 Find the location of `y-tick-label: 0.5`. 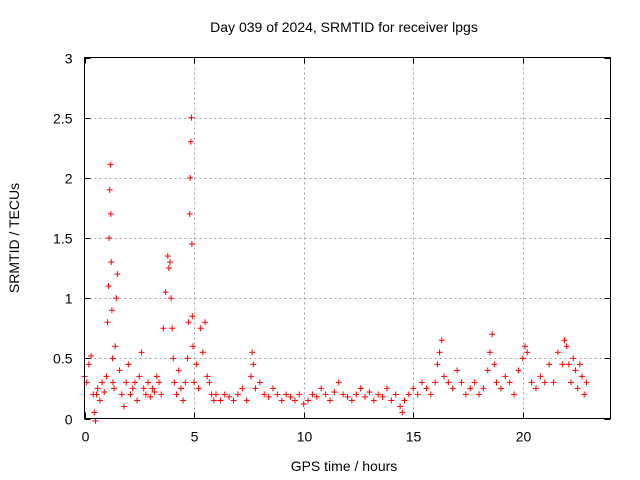

y-tick-label: 0.5 is located at coordinates (63, 359).